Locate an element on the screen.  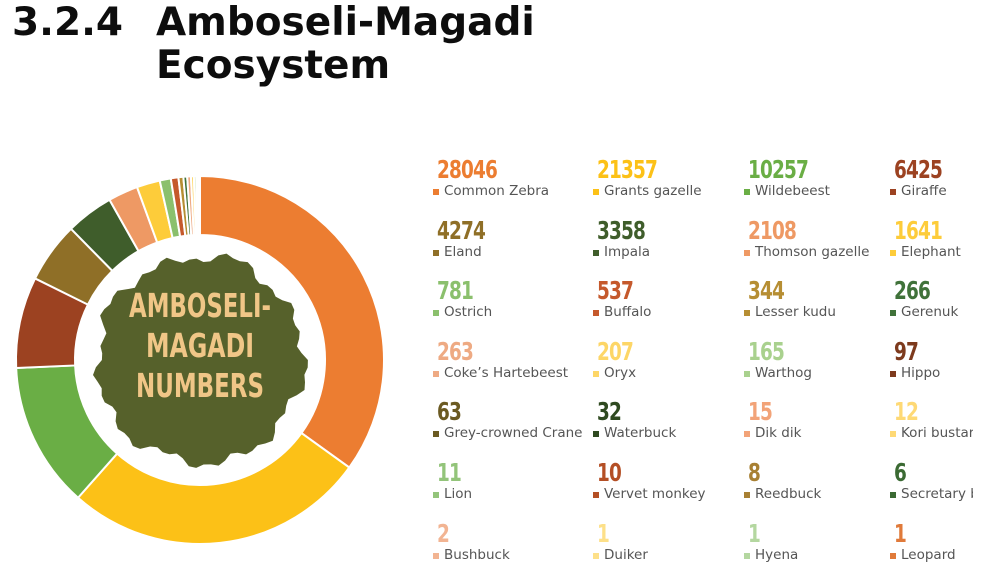
legend-label: Grey-crowned Crane is located at coordinates (513, 433).